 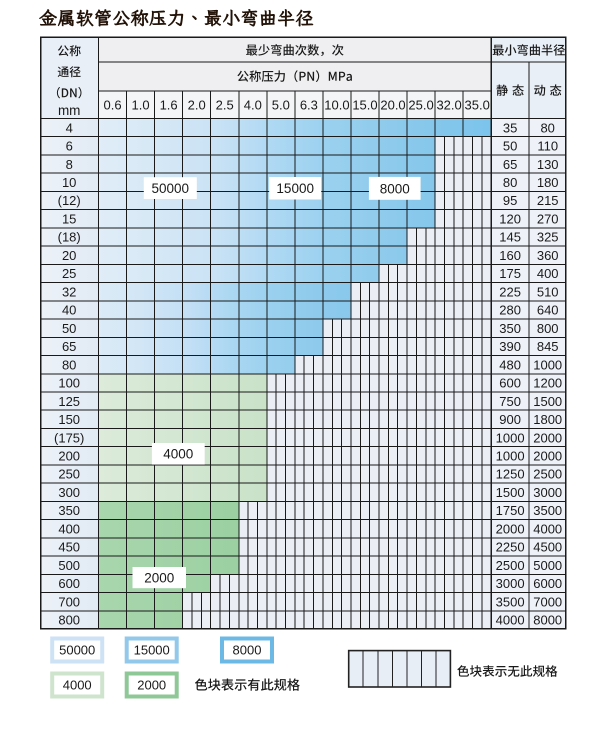 I want to click on svg-text: 6000, so click(x=547, y=583).